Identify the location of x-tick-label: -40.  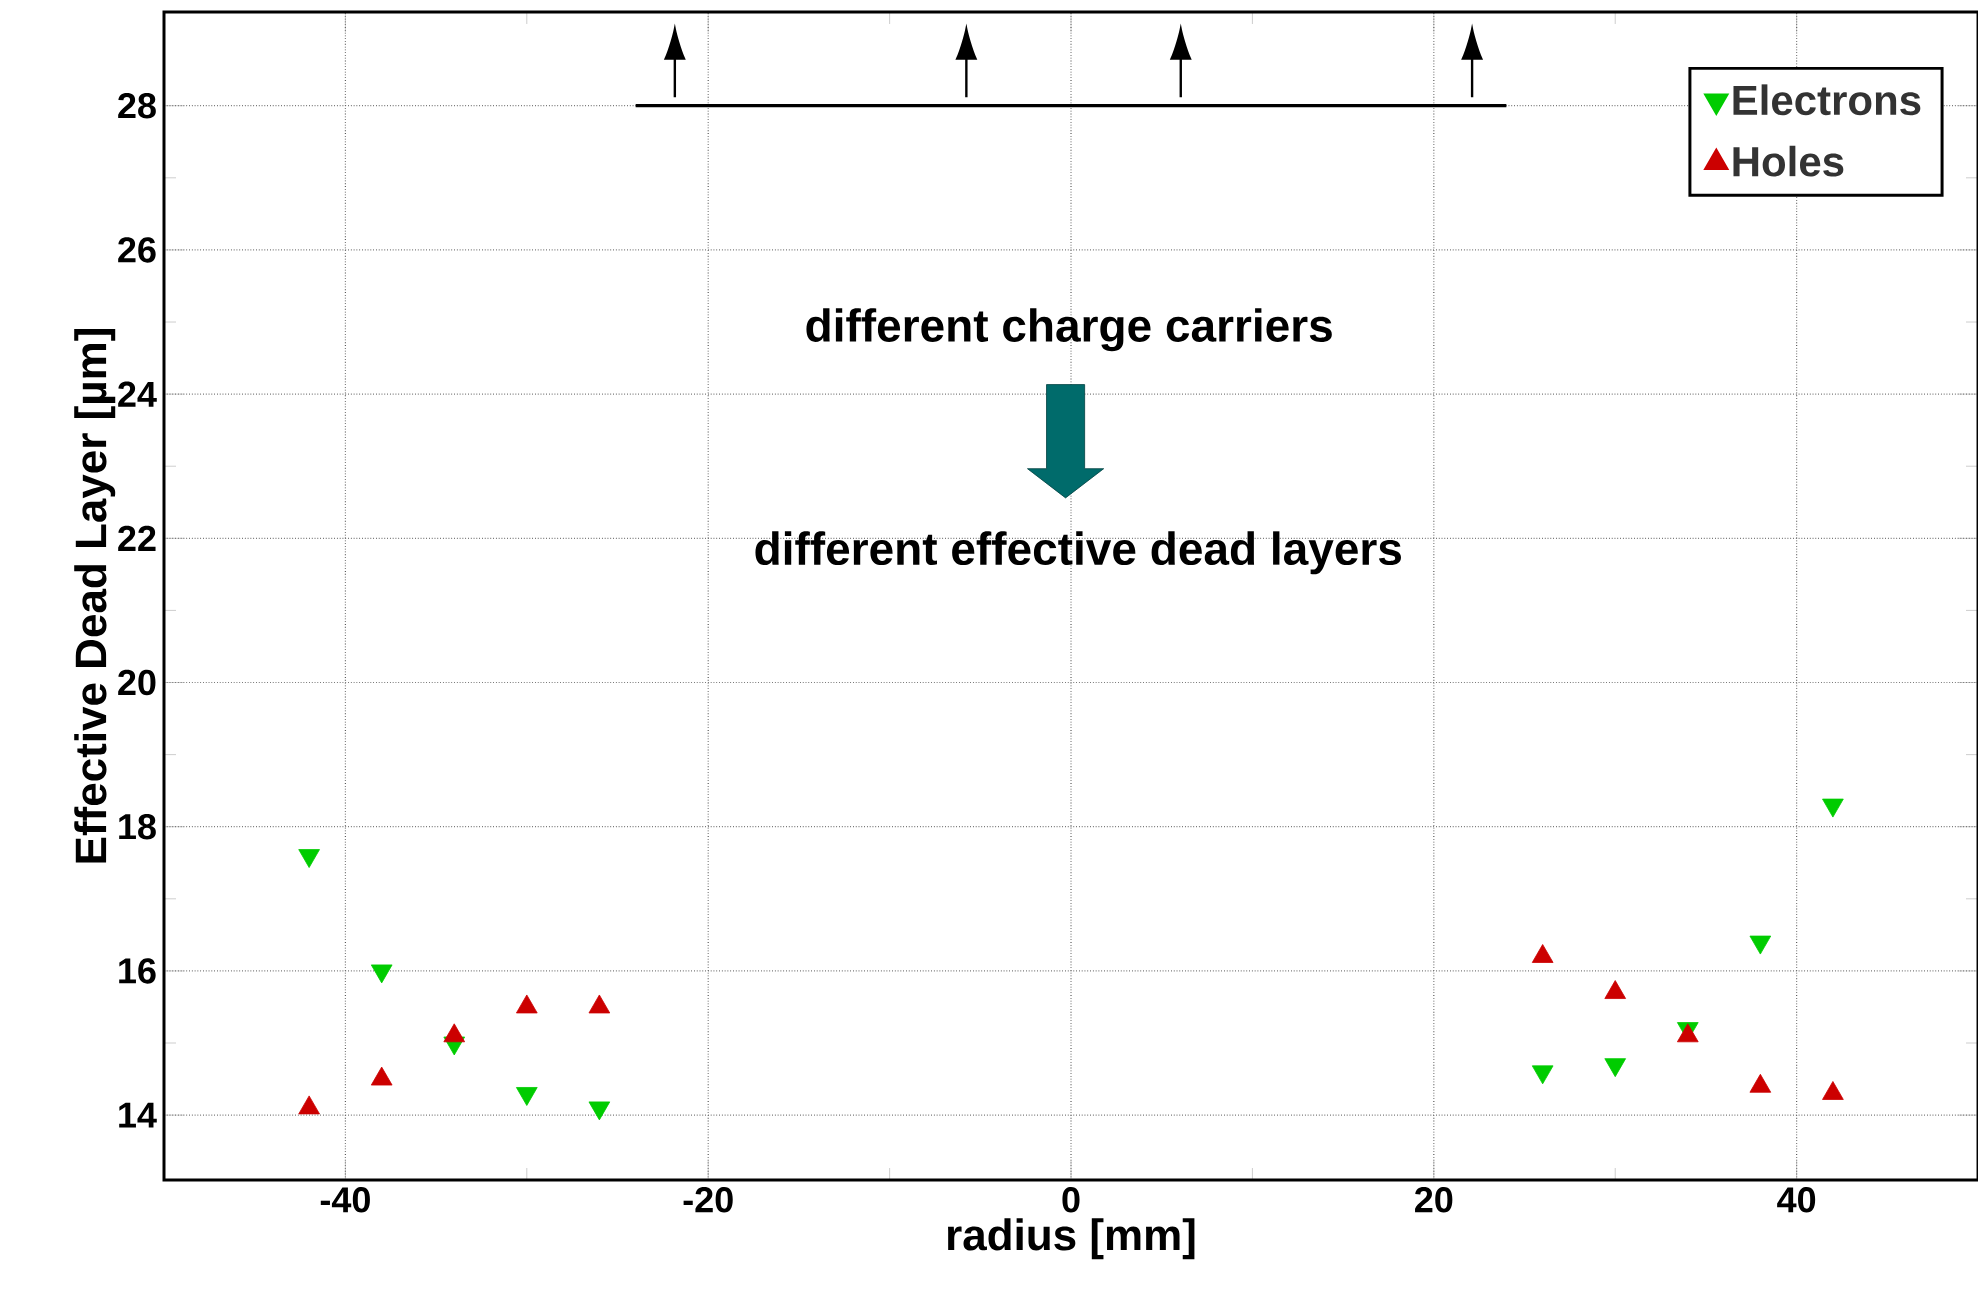
(345, 1200).